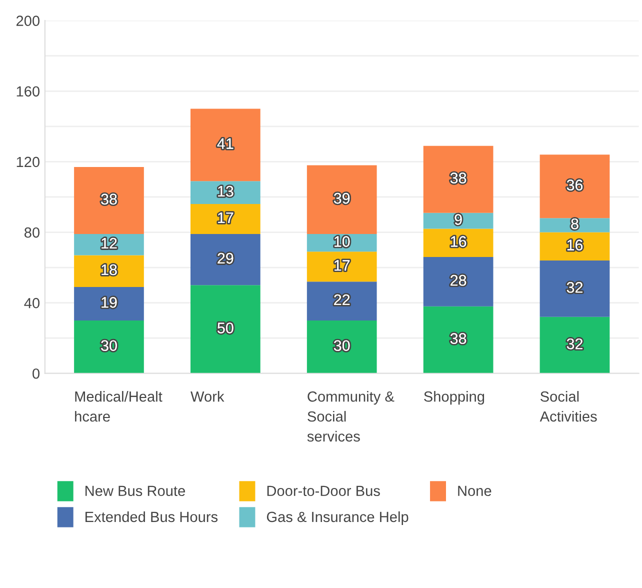 The height and width of the screenshot is (588, 642). Describe the element at coordinates (342, 241) in the screenshot. I see `data-label: 10` at that location.